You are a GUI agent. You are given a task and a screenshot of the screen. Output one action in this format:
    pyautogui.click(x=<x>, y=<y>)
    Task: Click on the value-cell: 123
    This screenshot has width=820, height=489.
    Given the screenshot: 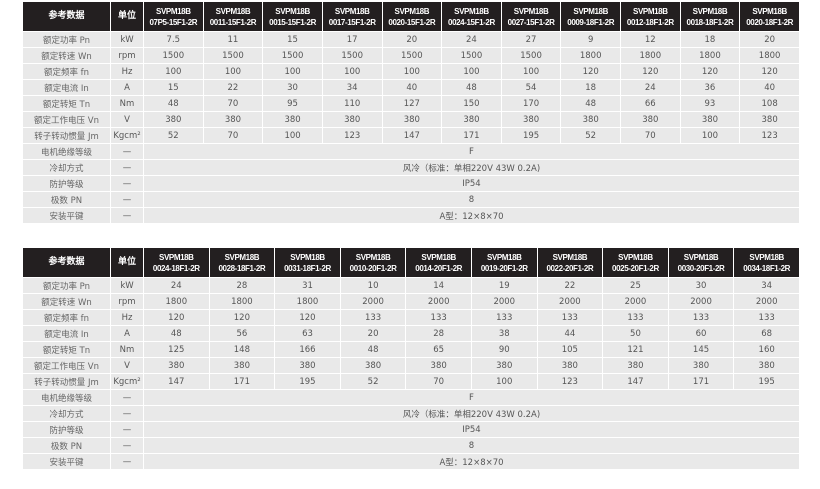 What is the action you would take?
    pyautogui.click(x=570, y=381)
    